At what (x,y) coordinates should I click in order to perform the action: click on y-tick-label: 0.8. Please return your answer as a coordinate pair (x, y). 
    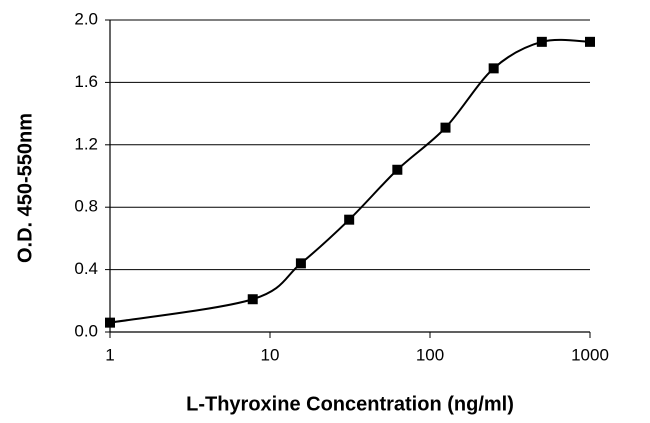
    Looking at the image, I should click on (86, 206).